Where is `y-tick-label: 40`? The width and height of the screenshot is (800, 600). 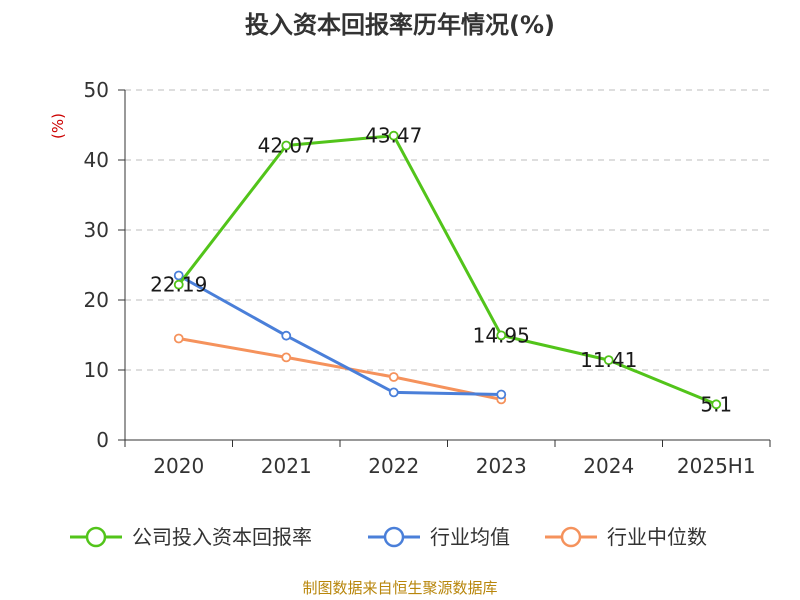
y-tick-label: 40 is located at coordinates (96, 160).